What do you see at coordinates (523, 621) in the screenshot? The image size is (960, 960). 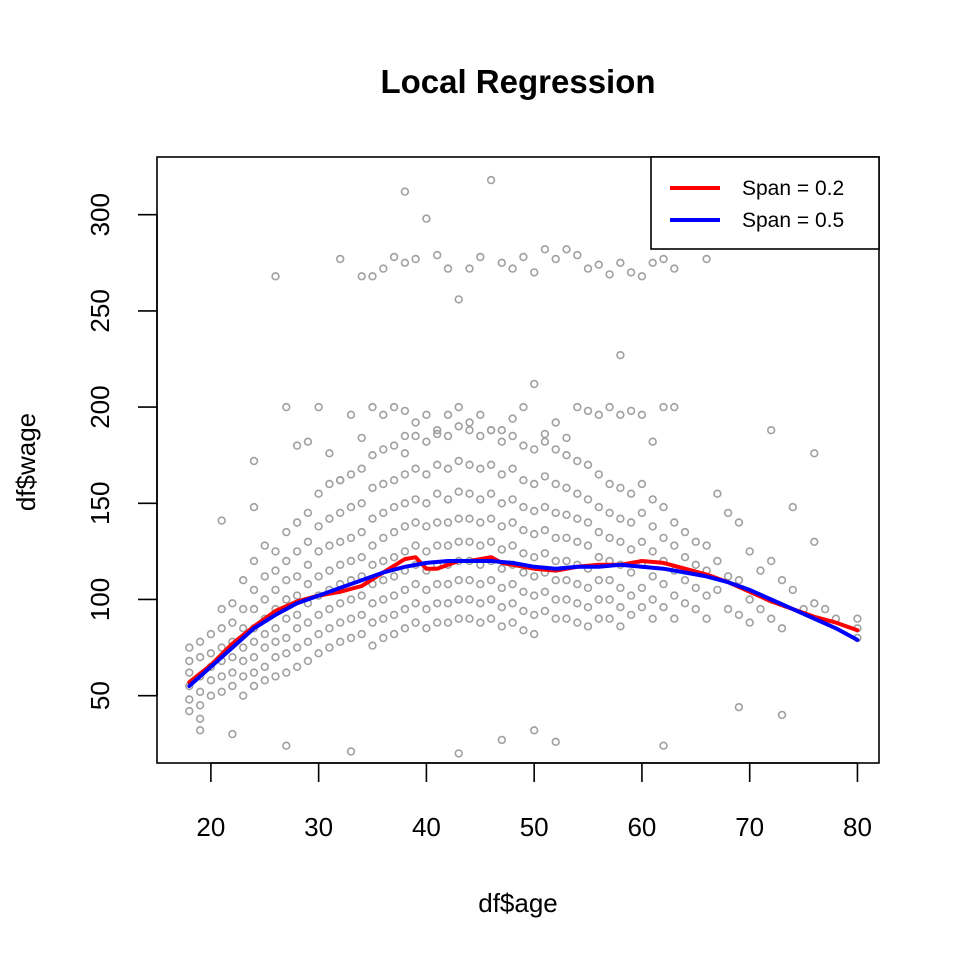 I see `regression-lines` at bounding box center [523, 621].